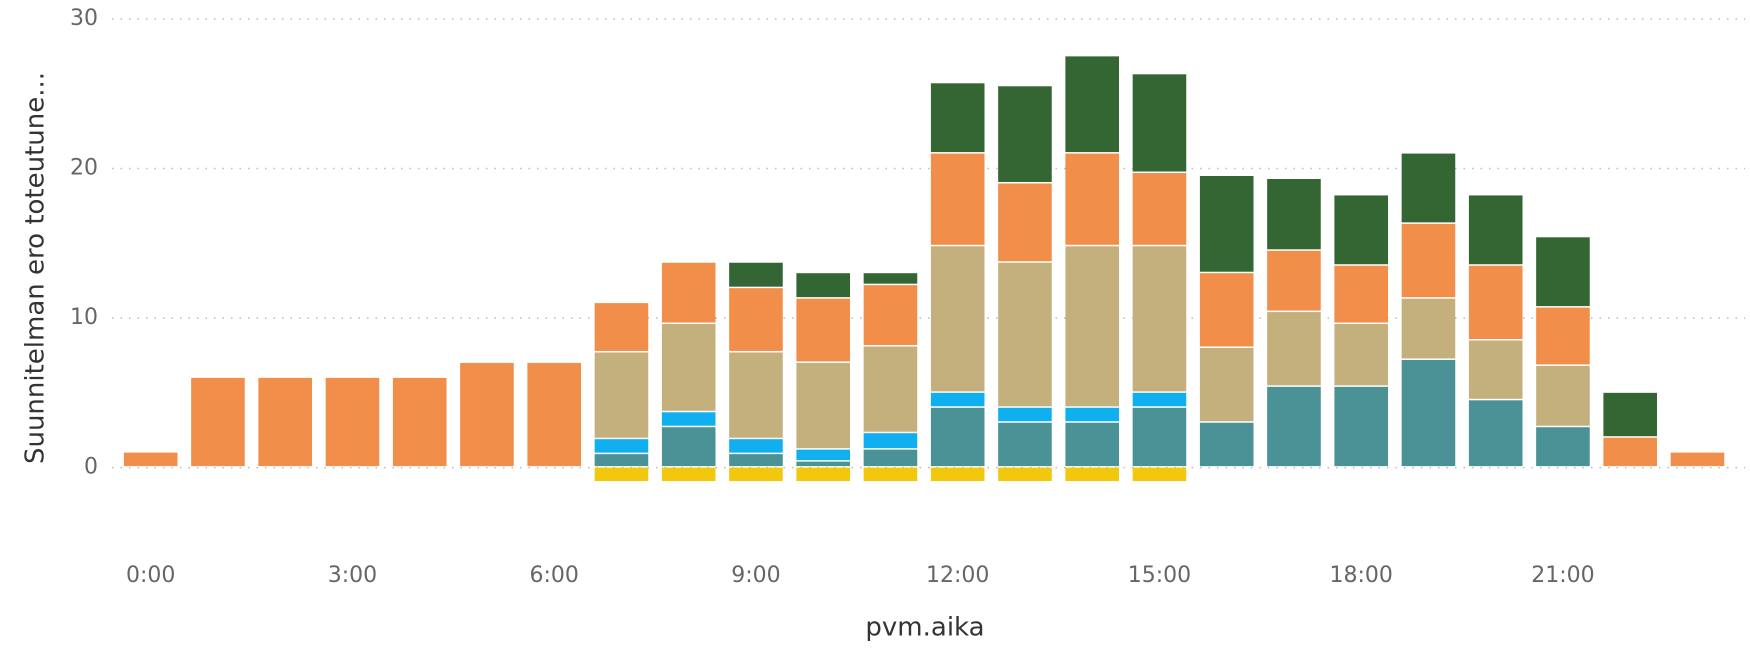 Image resolution: width=1750 pixels, height=648 pixels. I want to click on x-tick-label: 3:00, so click(352, 575).